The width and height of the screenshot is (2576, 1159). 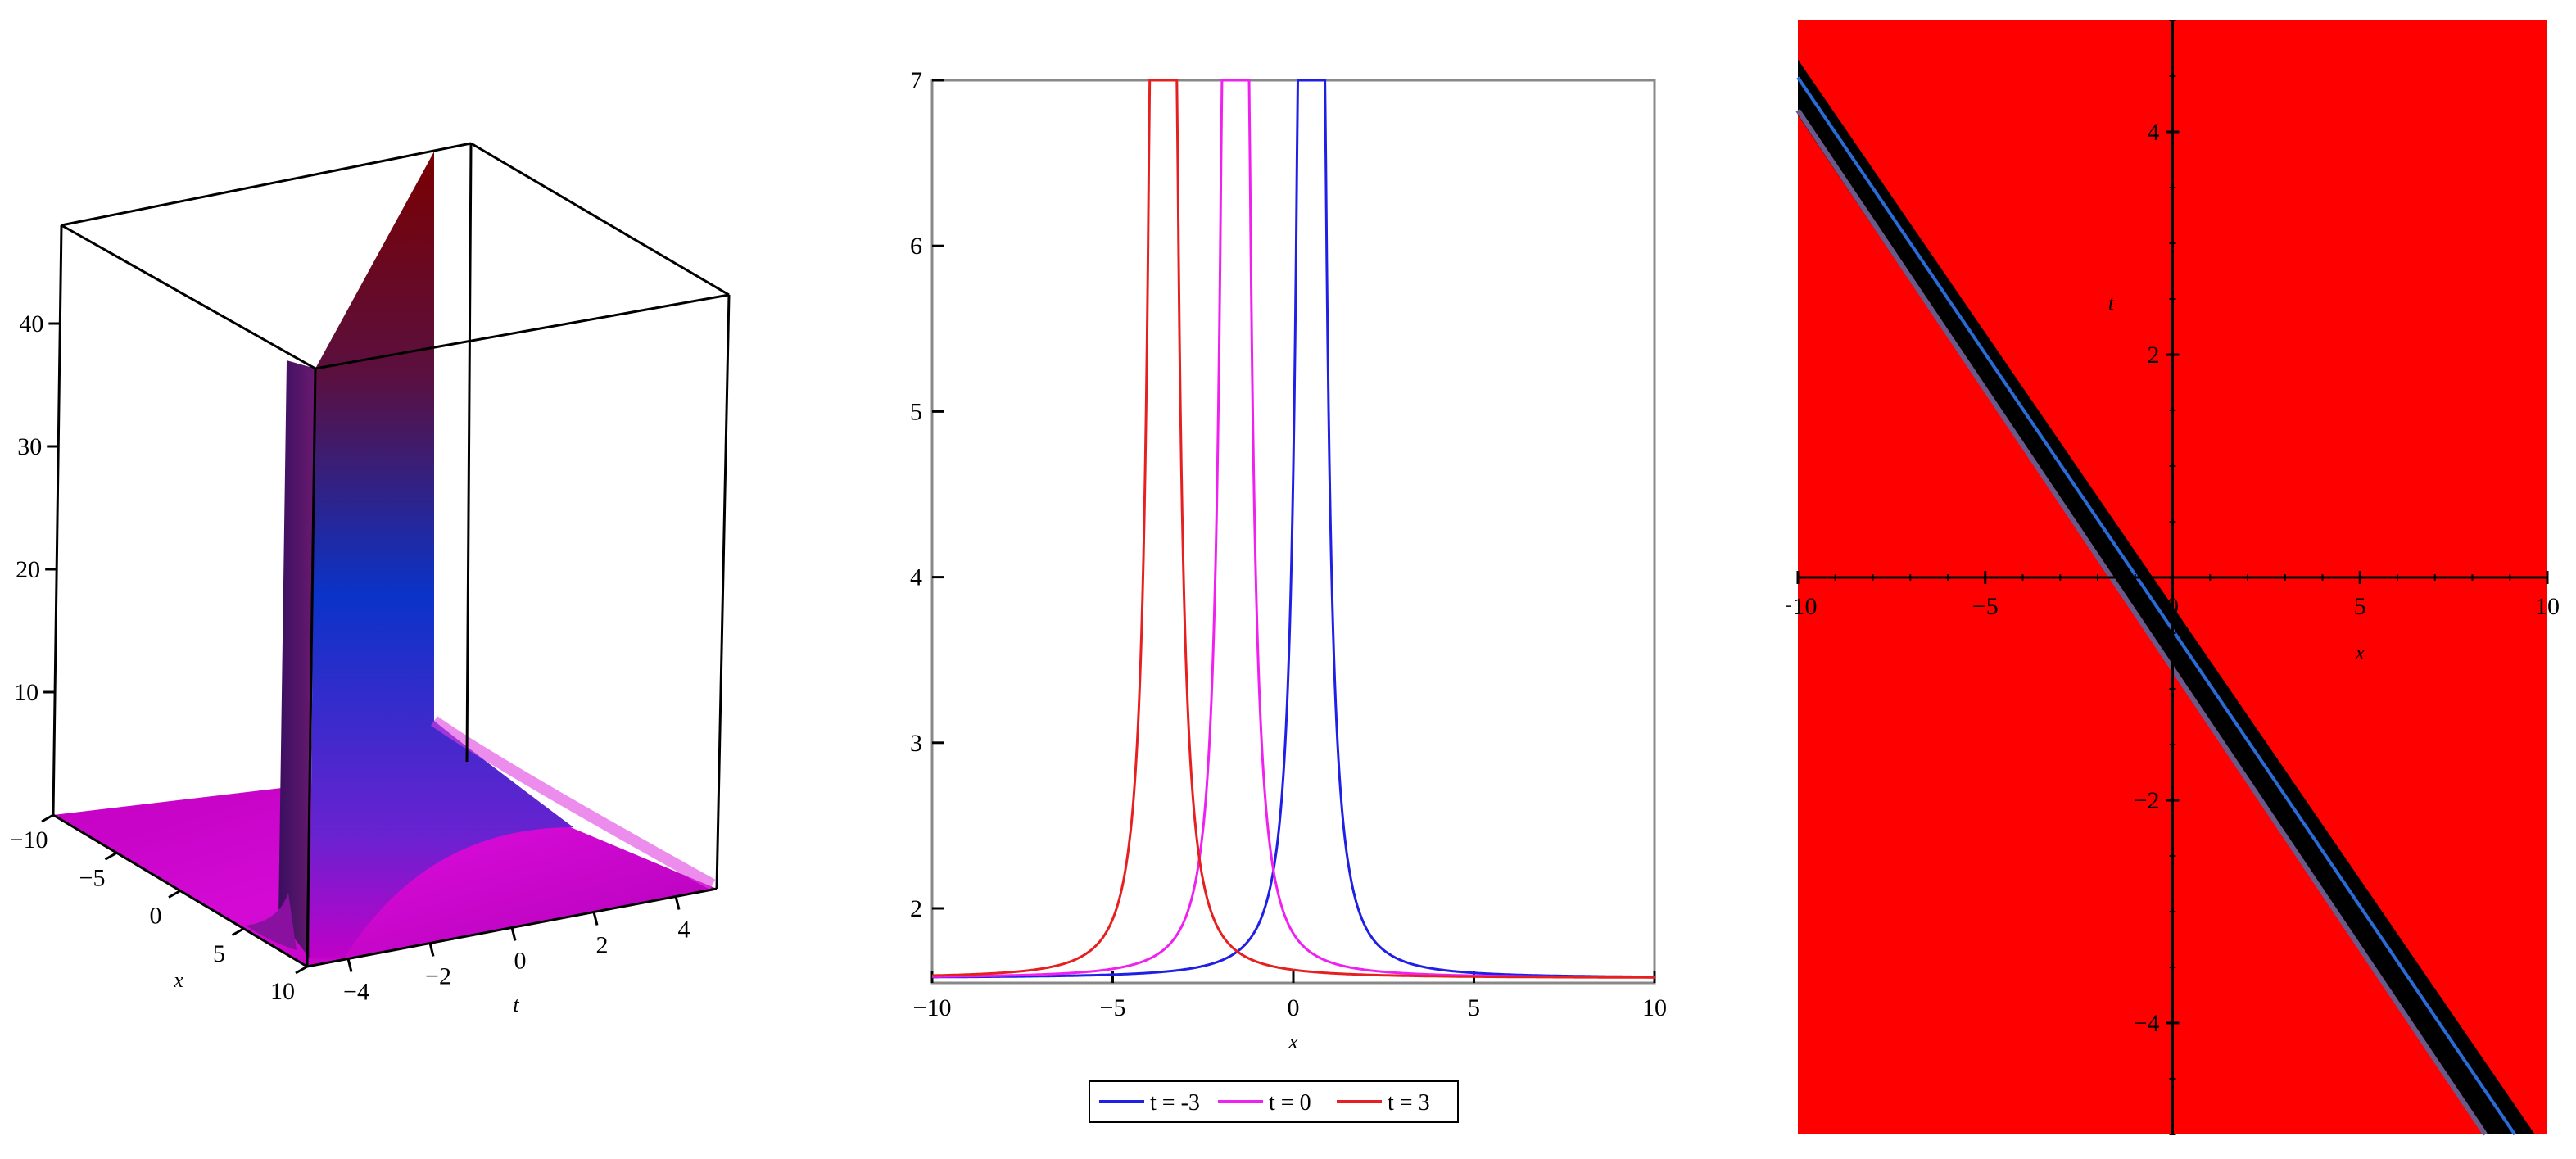 What do you see at coordinates (1290, 1103) in the screenshot?
I see `legend-entry: t = 0` at bounding box center [1290, 1103].